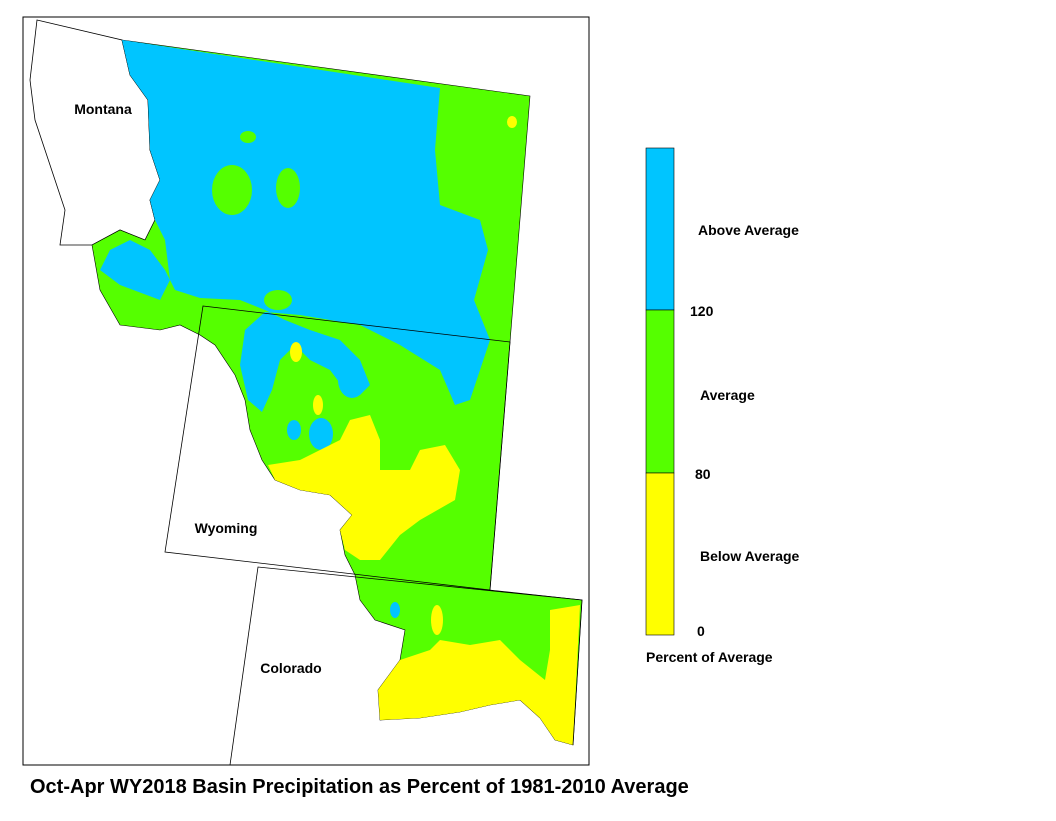 The image size is (1056, 821). What do you see at coordinates (750, 556) in the screenshot?
I see `legend-label: Below Average` at bounding box center [750, 556].